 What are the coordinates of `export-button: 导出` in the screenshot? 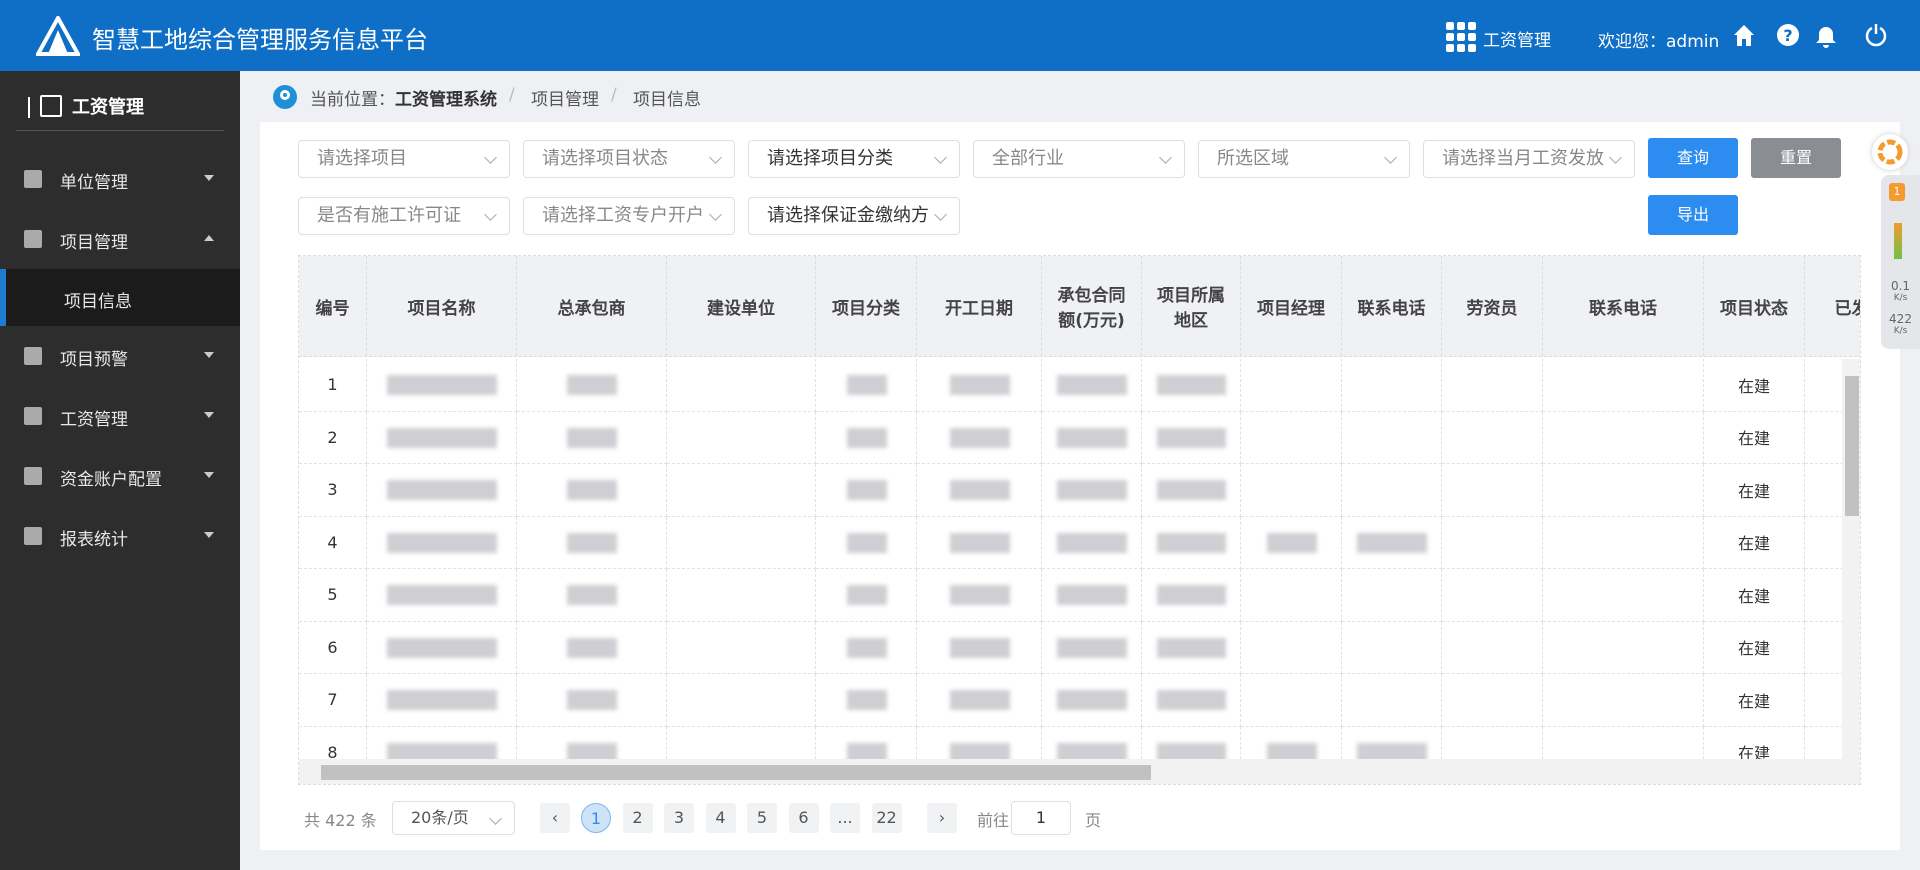 It's located at (1693, 215).